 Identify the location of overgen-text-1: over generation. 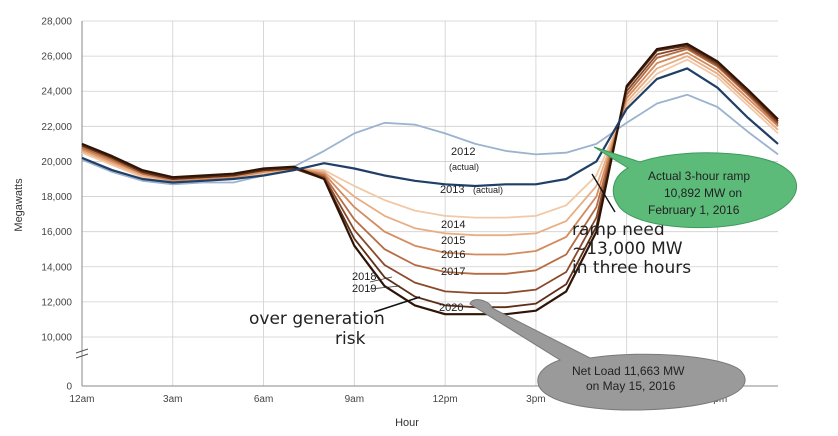
(317, 319).